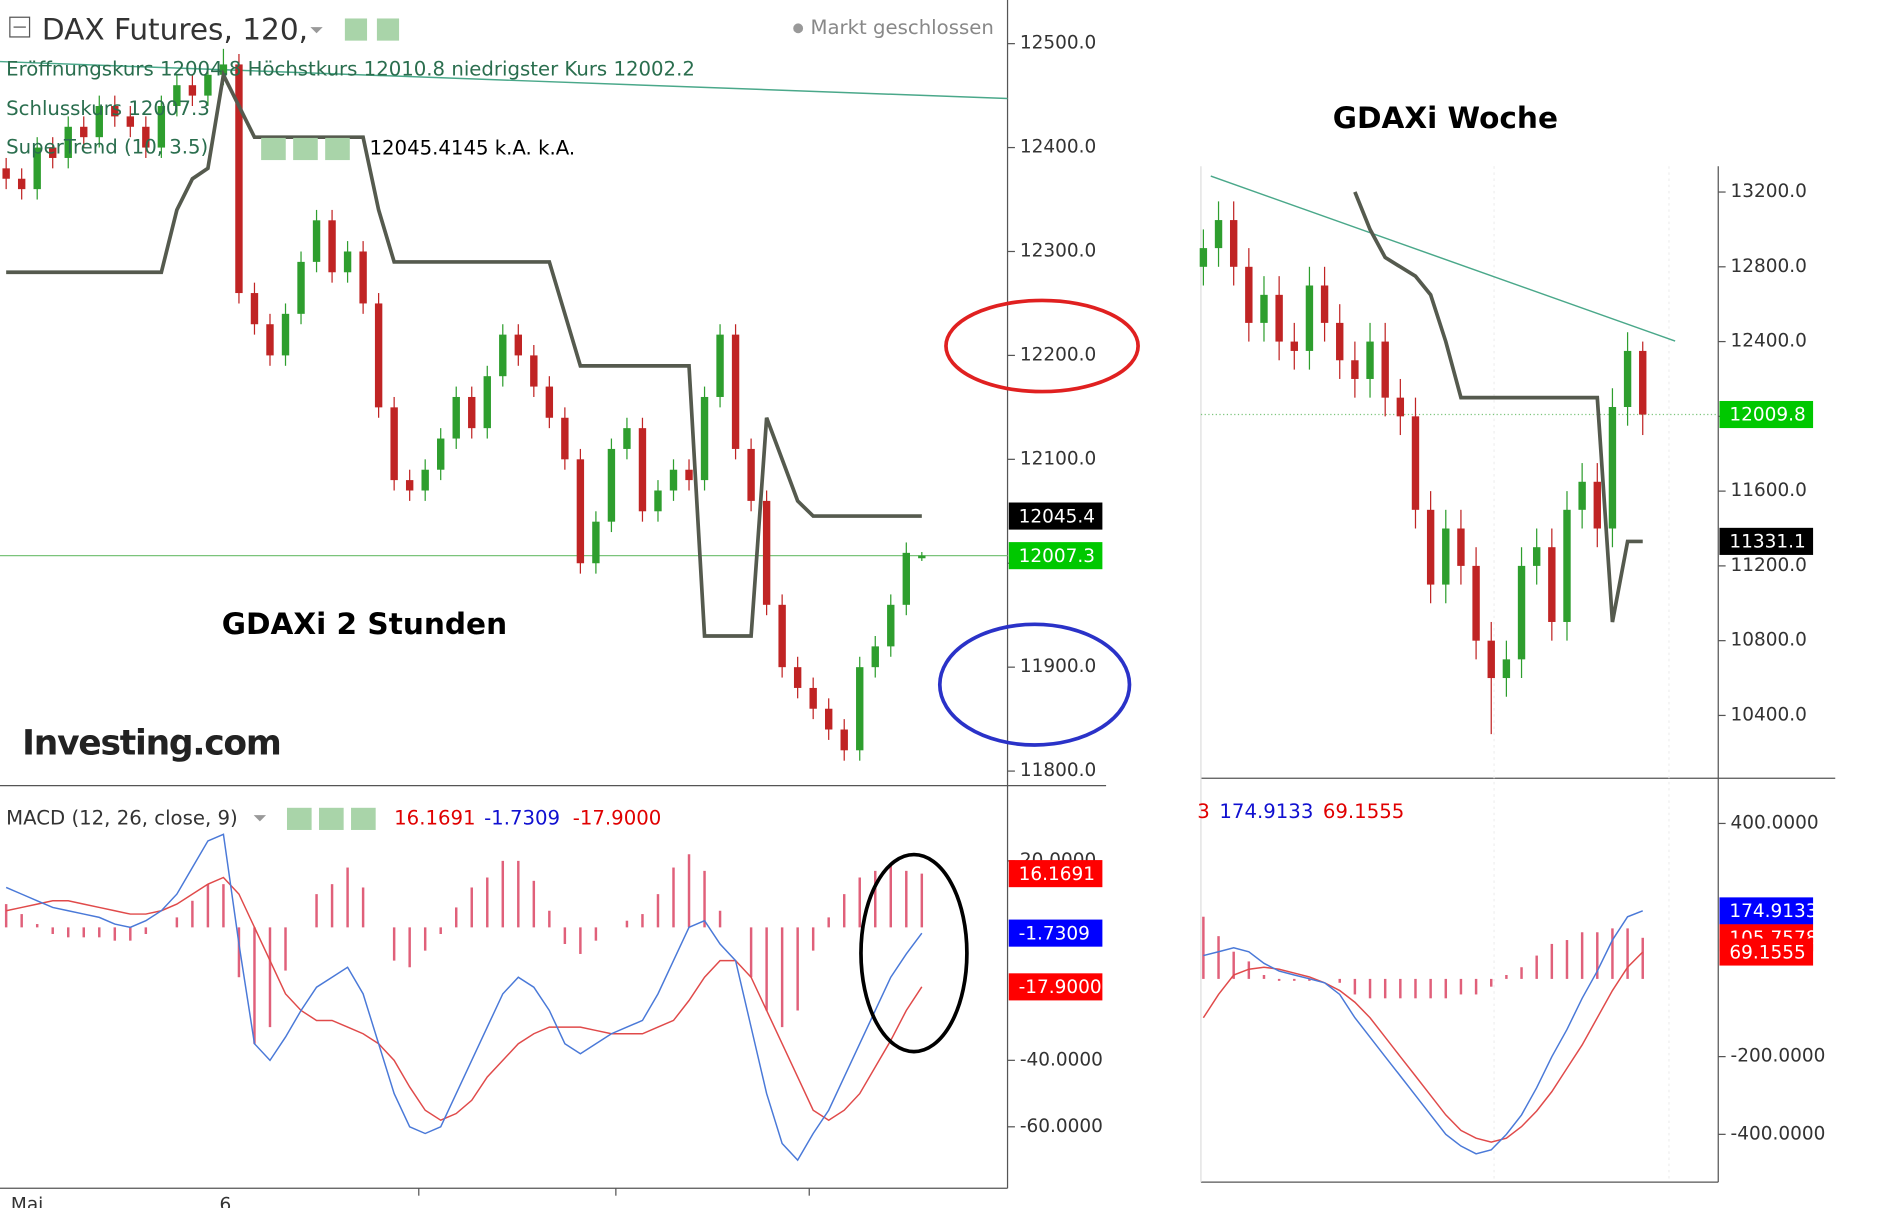  I want to click on y-tick-label: 10400.0, so click(1769, 714).